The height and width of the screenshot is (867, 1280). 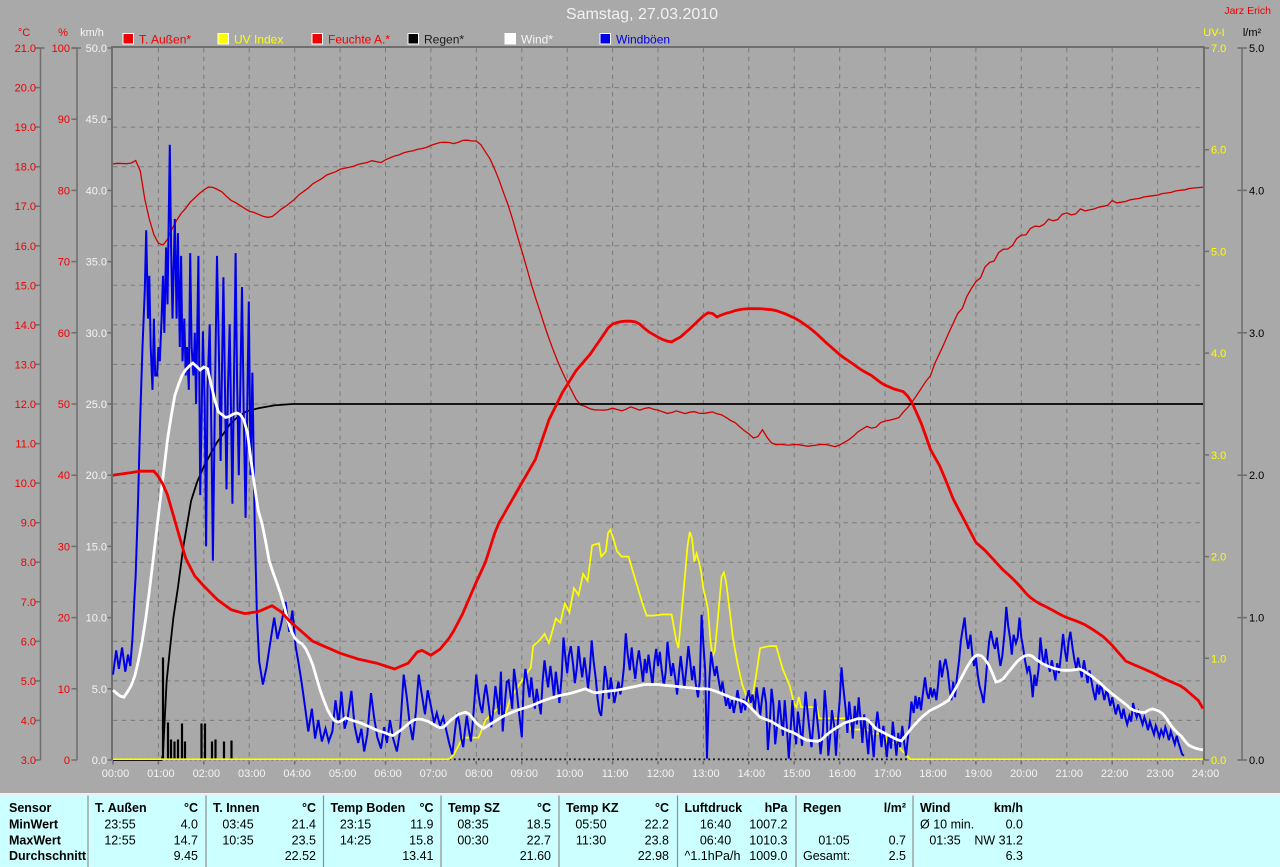 What do you see at coordinates (96, 263) in the screenshot?
I see `svg-text: 35.0` at bounding box center [96, 263].